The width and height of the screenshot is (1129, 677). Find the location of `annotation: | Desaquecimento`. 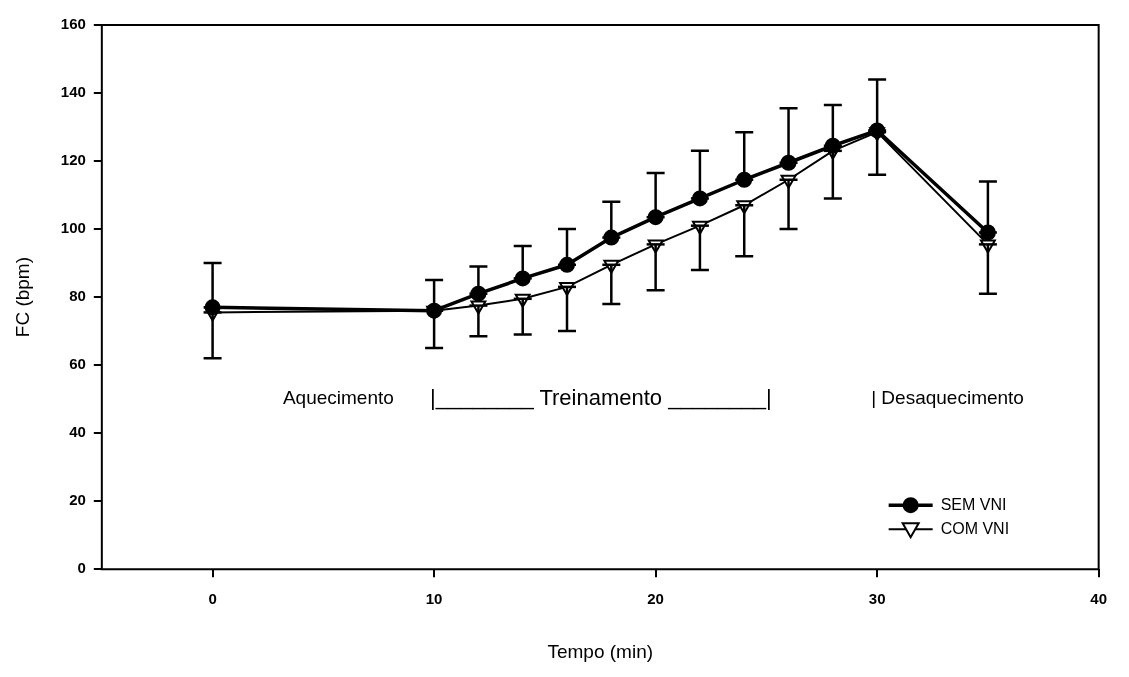

annotation: | Desaquecimento is located at coordinates (947, 398).